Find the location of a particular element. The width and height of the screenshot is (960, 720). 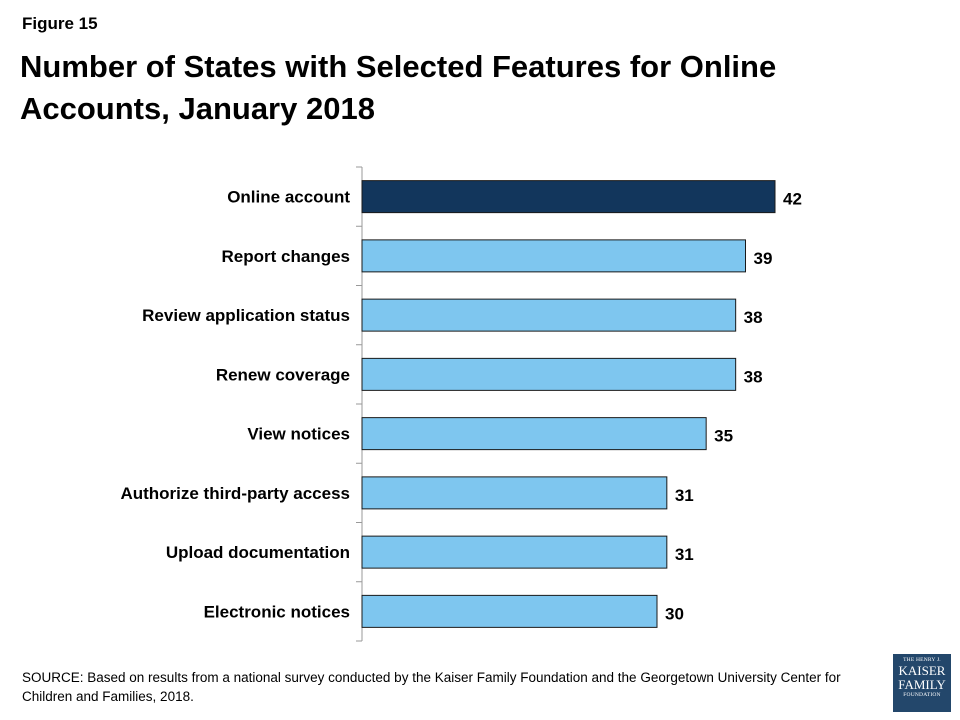

category-label: Report changes is located at coordinates (286, 256).